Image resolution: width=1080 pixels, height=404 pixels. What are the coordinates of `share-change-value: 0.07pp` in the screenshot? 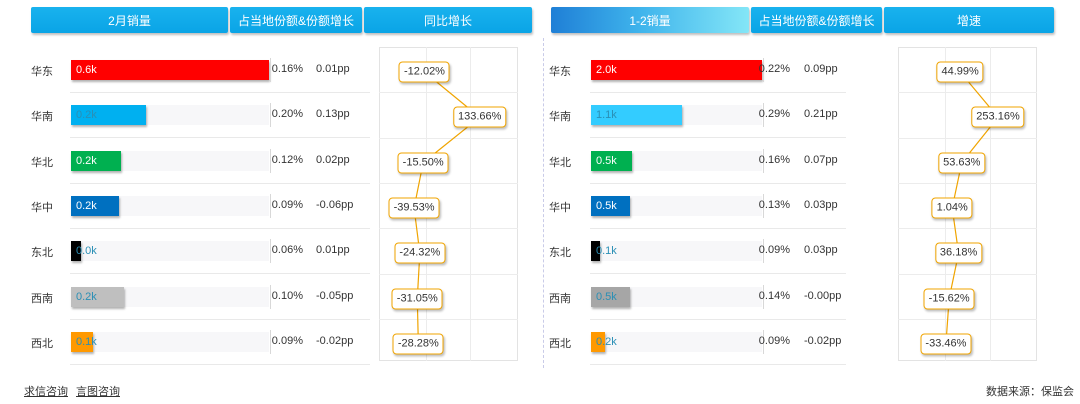 It's located at (821, 159).